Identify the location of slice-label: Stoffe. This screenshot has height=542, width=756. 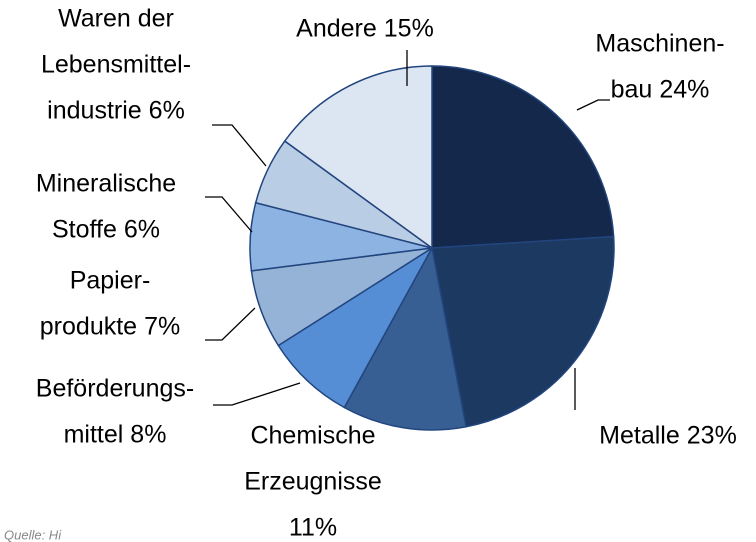
(84, 230).